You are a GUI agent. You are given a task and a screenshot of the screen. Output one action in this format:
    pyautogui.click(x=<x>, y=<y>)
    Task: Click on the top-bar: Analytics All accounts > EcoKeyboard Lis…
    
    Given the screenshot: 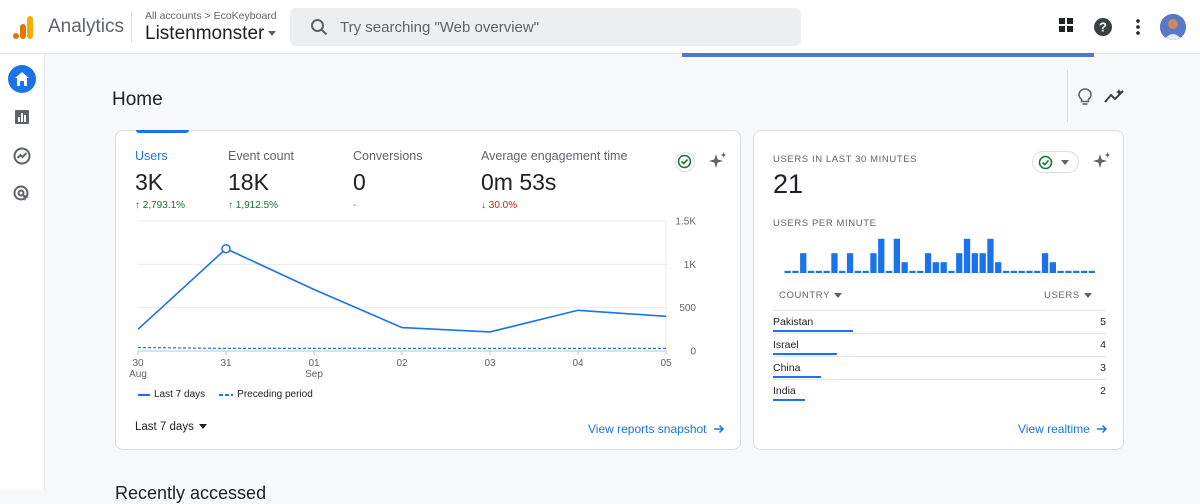 What is the action you would take?
    pyautogui.click(x=600, y=27)
    